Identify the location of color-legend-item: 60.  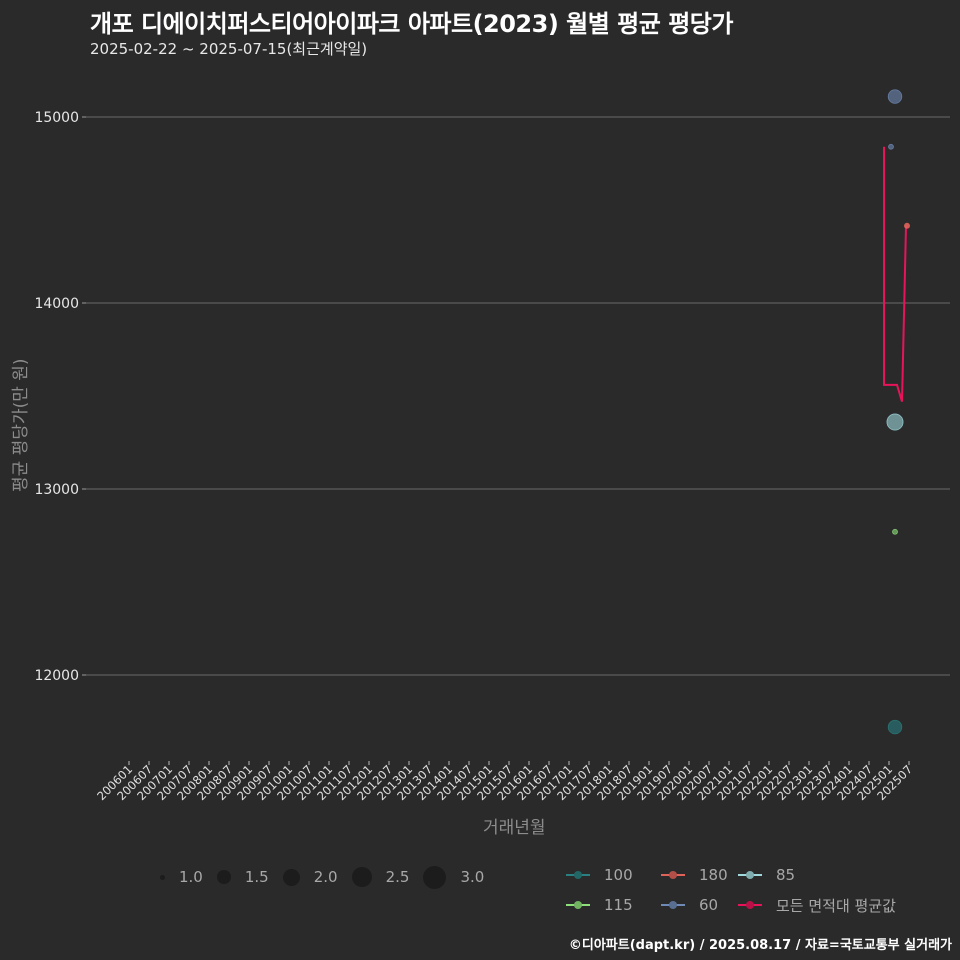
(699, 905).